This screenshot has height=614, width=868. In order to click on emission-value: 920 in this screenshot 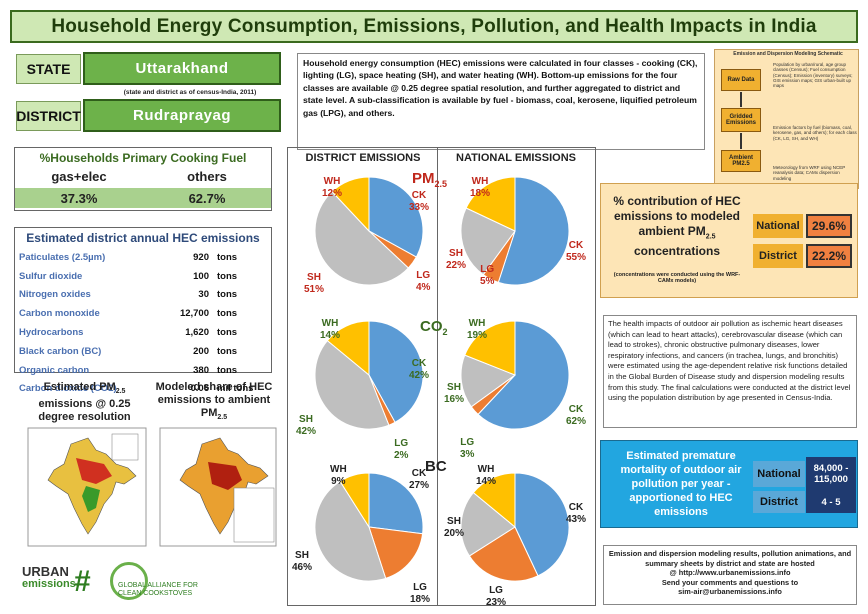, I will do `click(201, 257)`.